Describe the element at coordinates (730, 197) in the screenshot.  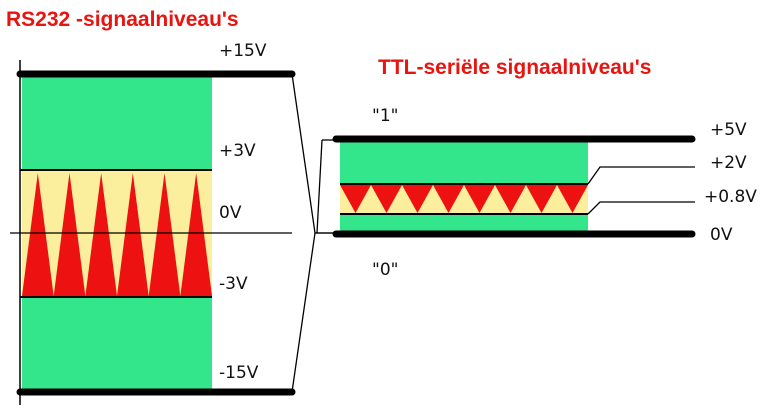
I see `ttl-label-plus08: +0.8V` at that location.